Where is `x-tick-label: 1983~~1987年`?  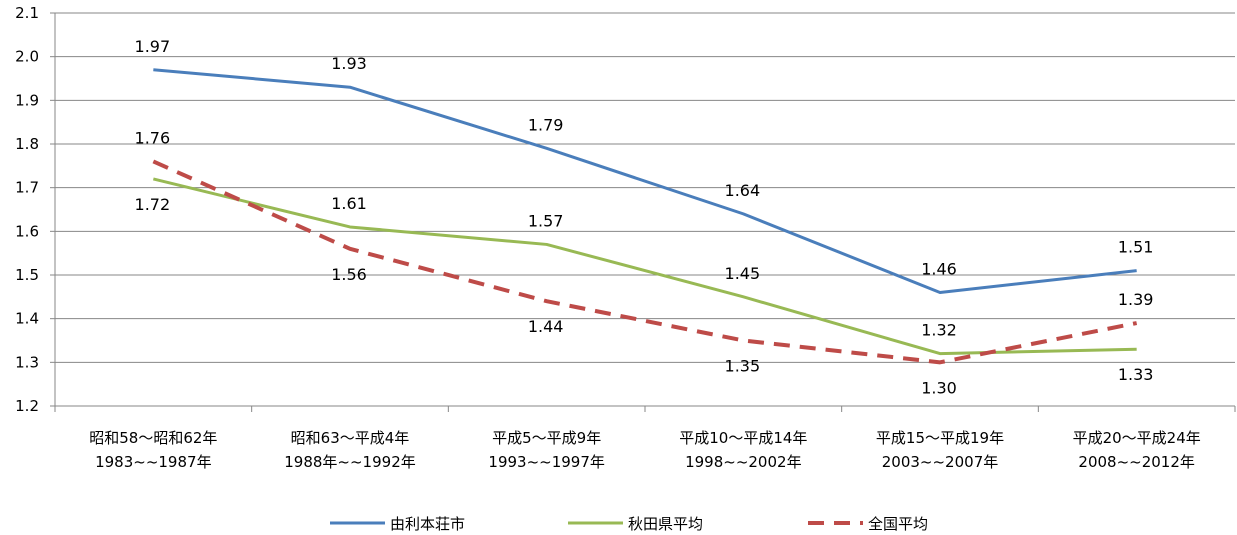 x-tick-label: 1983~~1987年 is located at coordinates (153, 462).